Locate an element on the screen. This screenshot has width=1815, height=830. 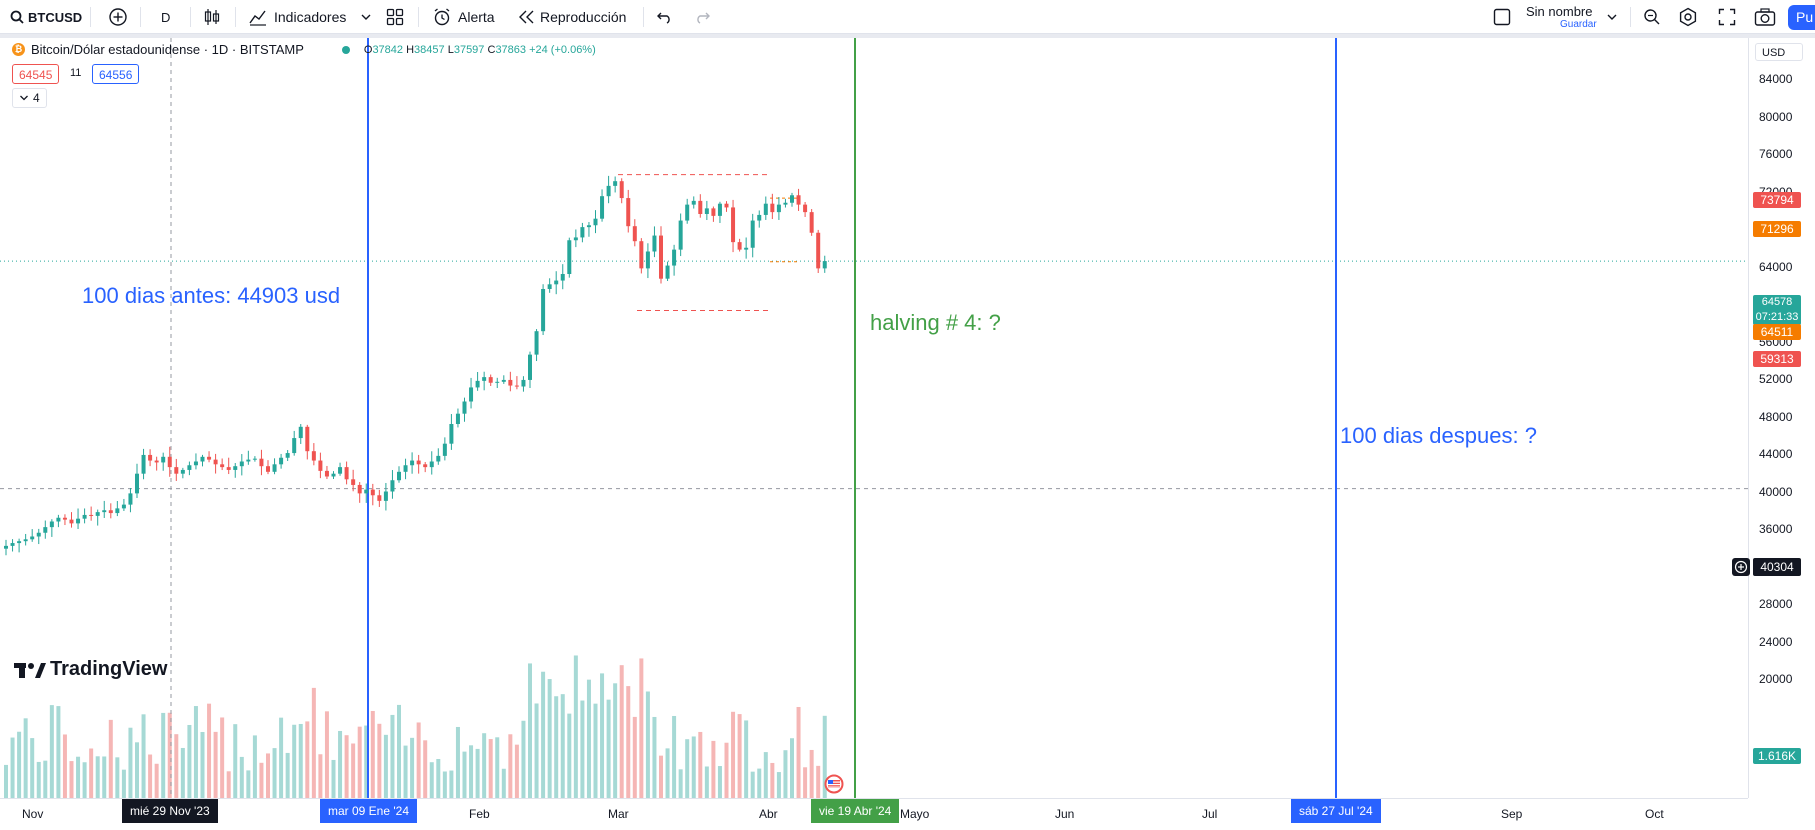
replay-label: Reproducción is located at coordinates (583, 17).